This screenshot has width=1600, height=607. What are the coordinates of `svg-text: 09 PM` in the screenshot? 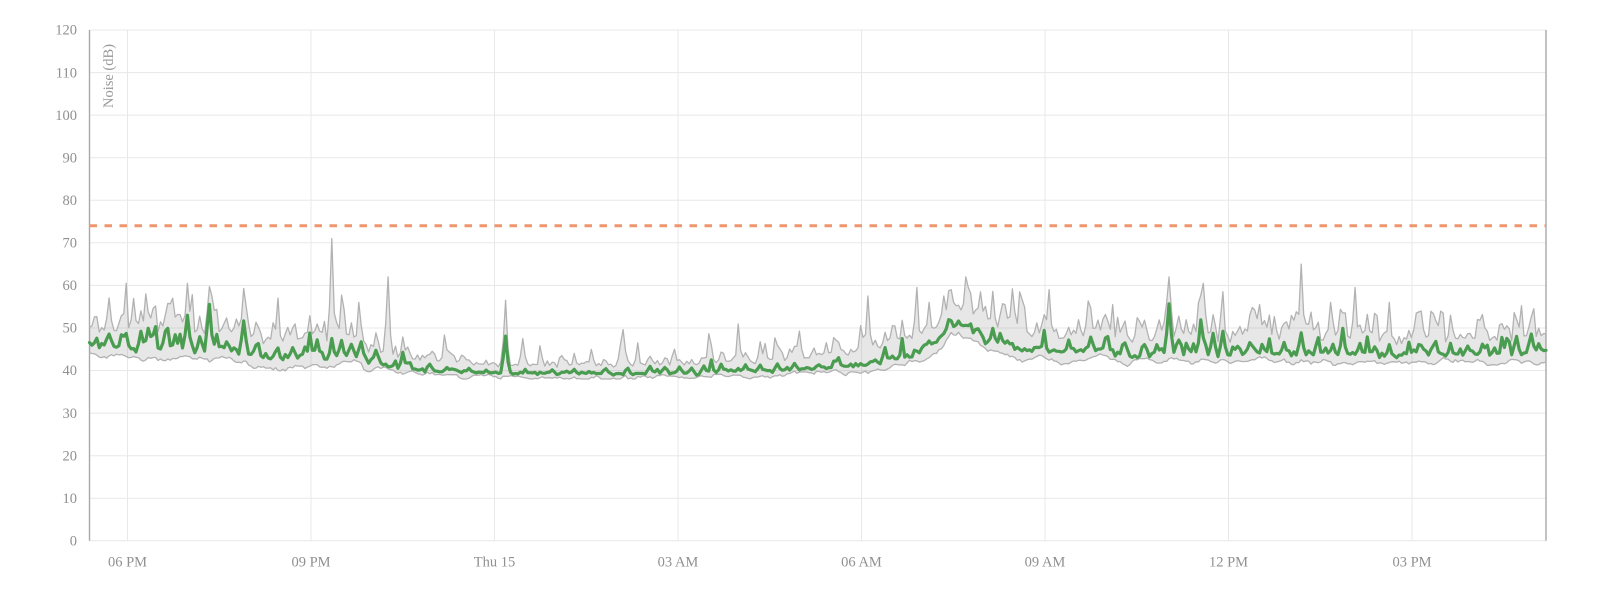 It's located at (310, 563).